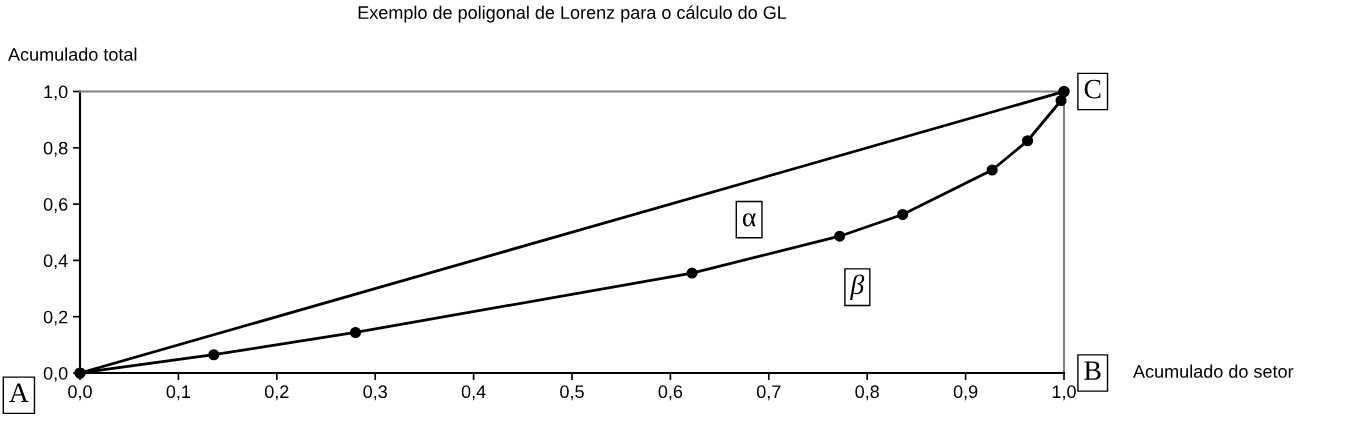 This screenshot has height=423, width=1349. I want to click on y-tick-label: 1,0, so click(56, 93).